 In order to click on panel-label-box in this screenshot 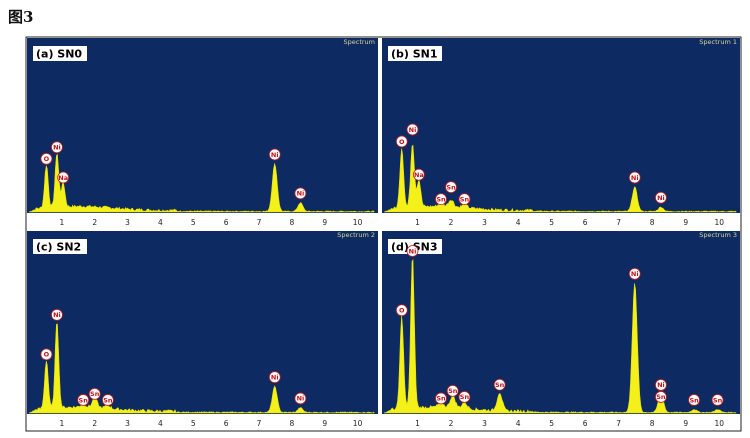, I will do `click(60, 53)`.